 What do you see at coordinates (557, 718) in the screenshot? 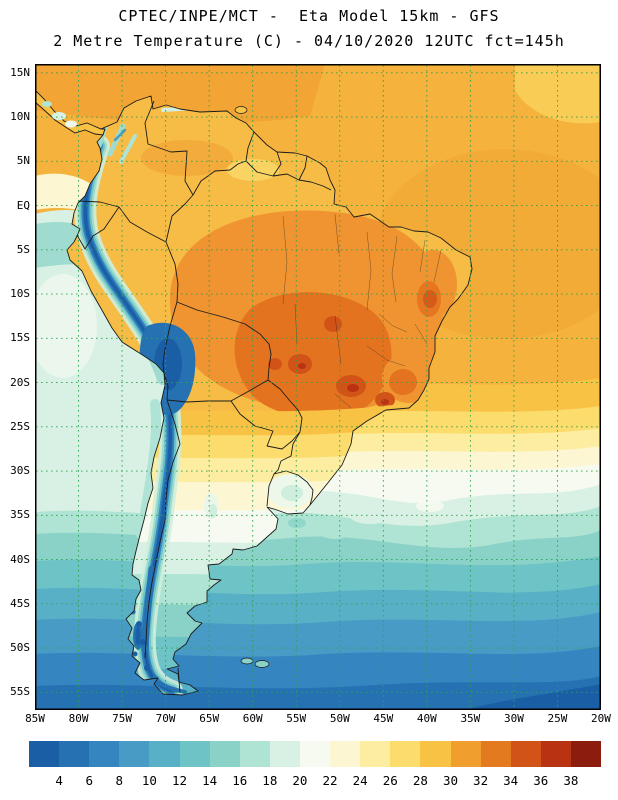
I see `lon-label: 25W` at bounding box center [557, 718].